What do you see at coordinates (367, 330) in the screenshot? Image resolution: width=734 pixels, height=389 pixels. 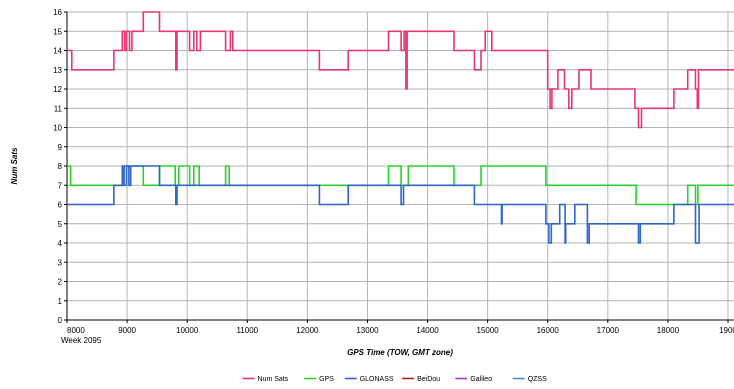 I see `x-tick-label: 13000` at bounding box center [367, 330].